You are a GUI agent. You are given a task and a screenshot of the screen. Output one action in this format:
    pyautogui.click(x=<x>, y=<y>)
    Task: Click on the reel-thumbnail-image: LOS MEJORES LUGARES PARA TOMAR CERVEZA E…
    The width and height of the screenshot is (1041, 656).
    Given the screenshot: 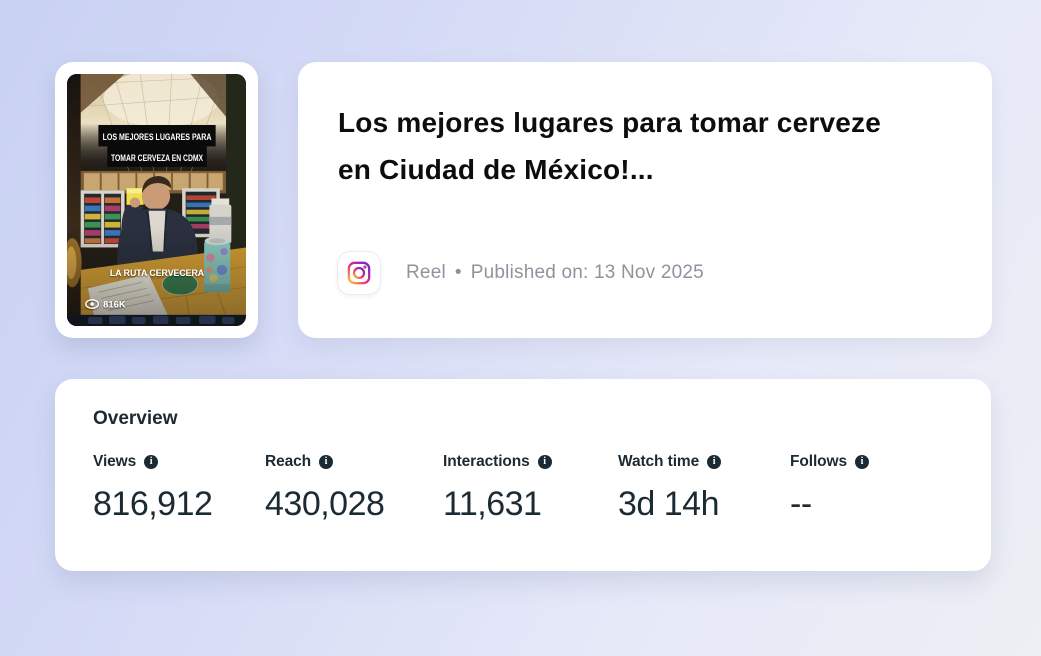 What is the action you would take?
    pyautogui.click(x=156, y=200)
    